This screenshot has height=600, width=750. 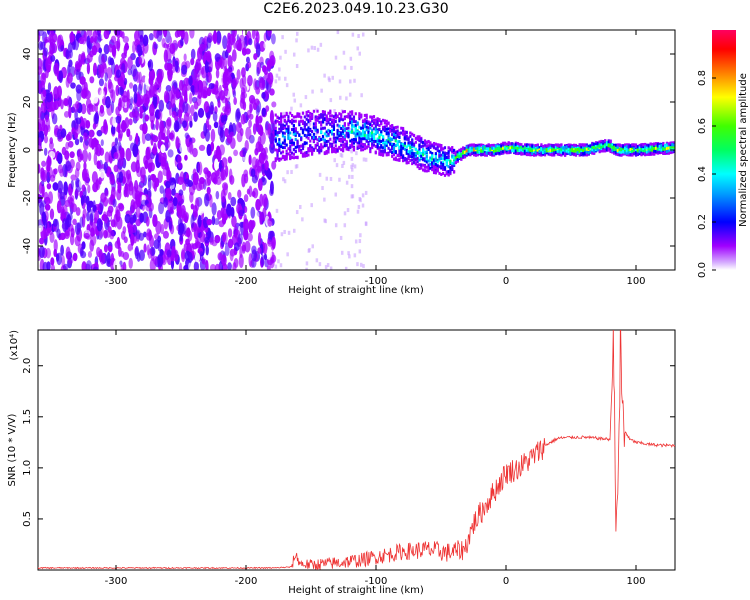 What do you see at coordinates (506, 281) in the screenshot?
I see `x-tick-label: 0` at bounding box center [506, 281].